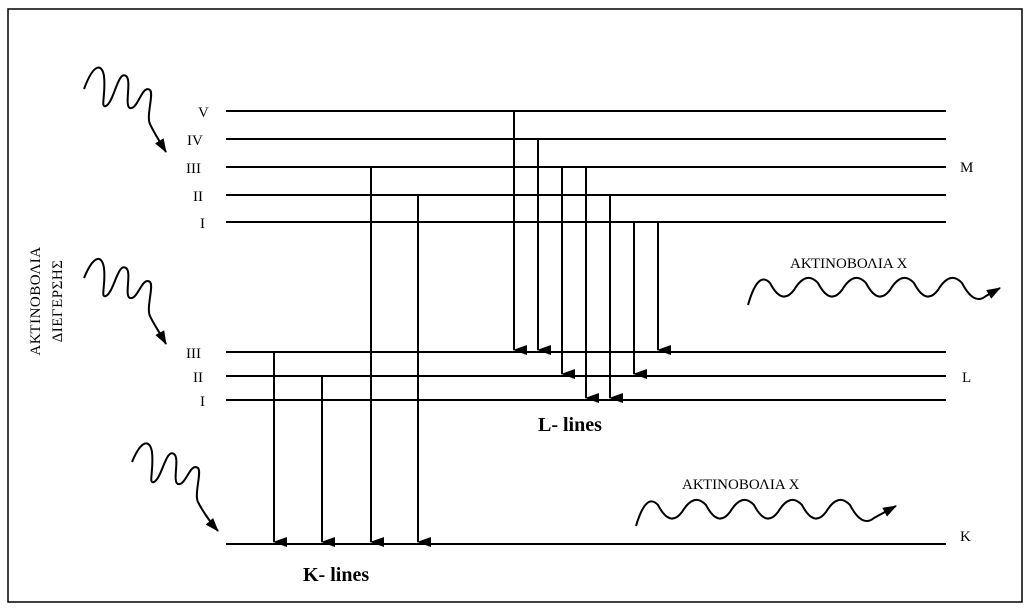 The width and height of the screenshot is (1030, 610). Describe the element at coordinates (203, 113) in the screenshot. I see `m-sublevel-label-v: V` at that location.